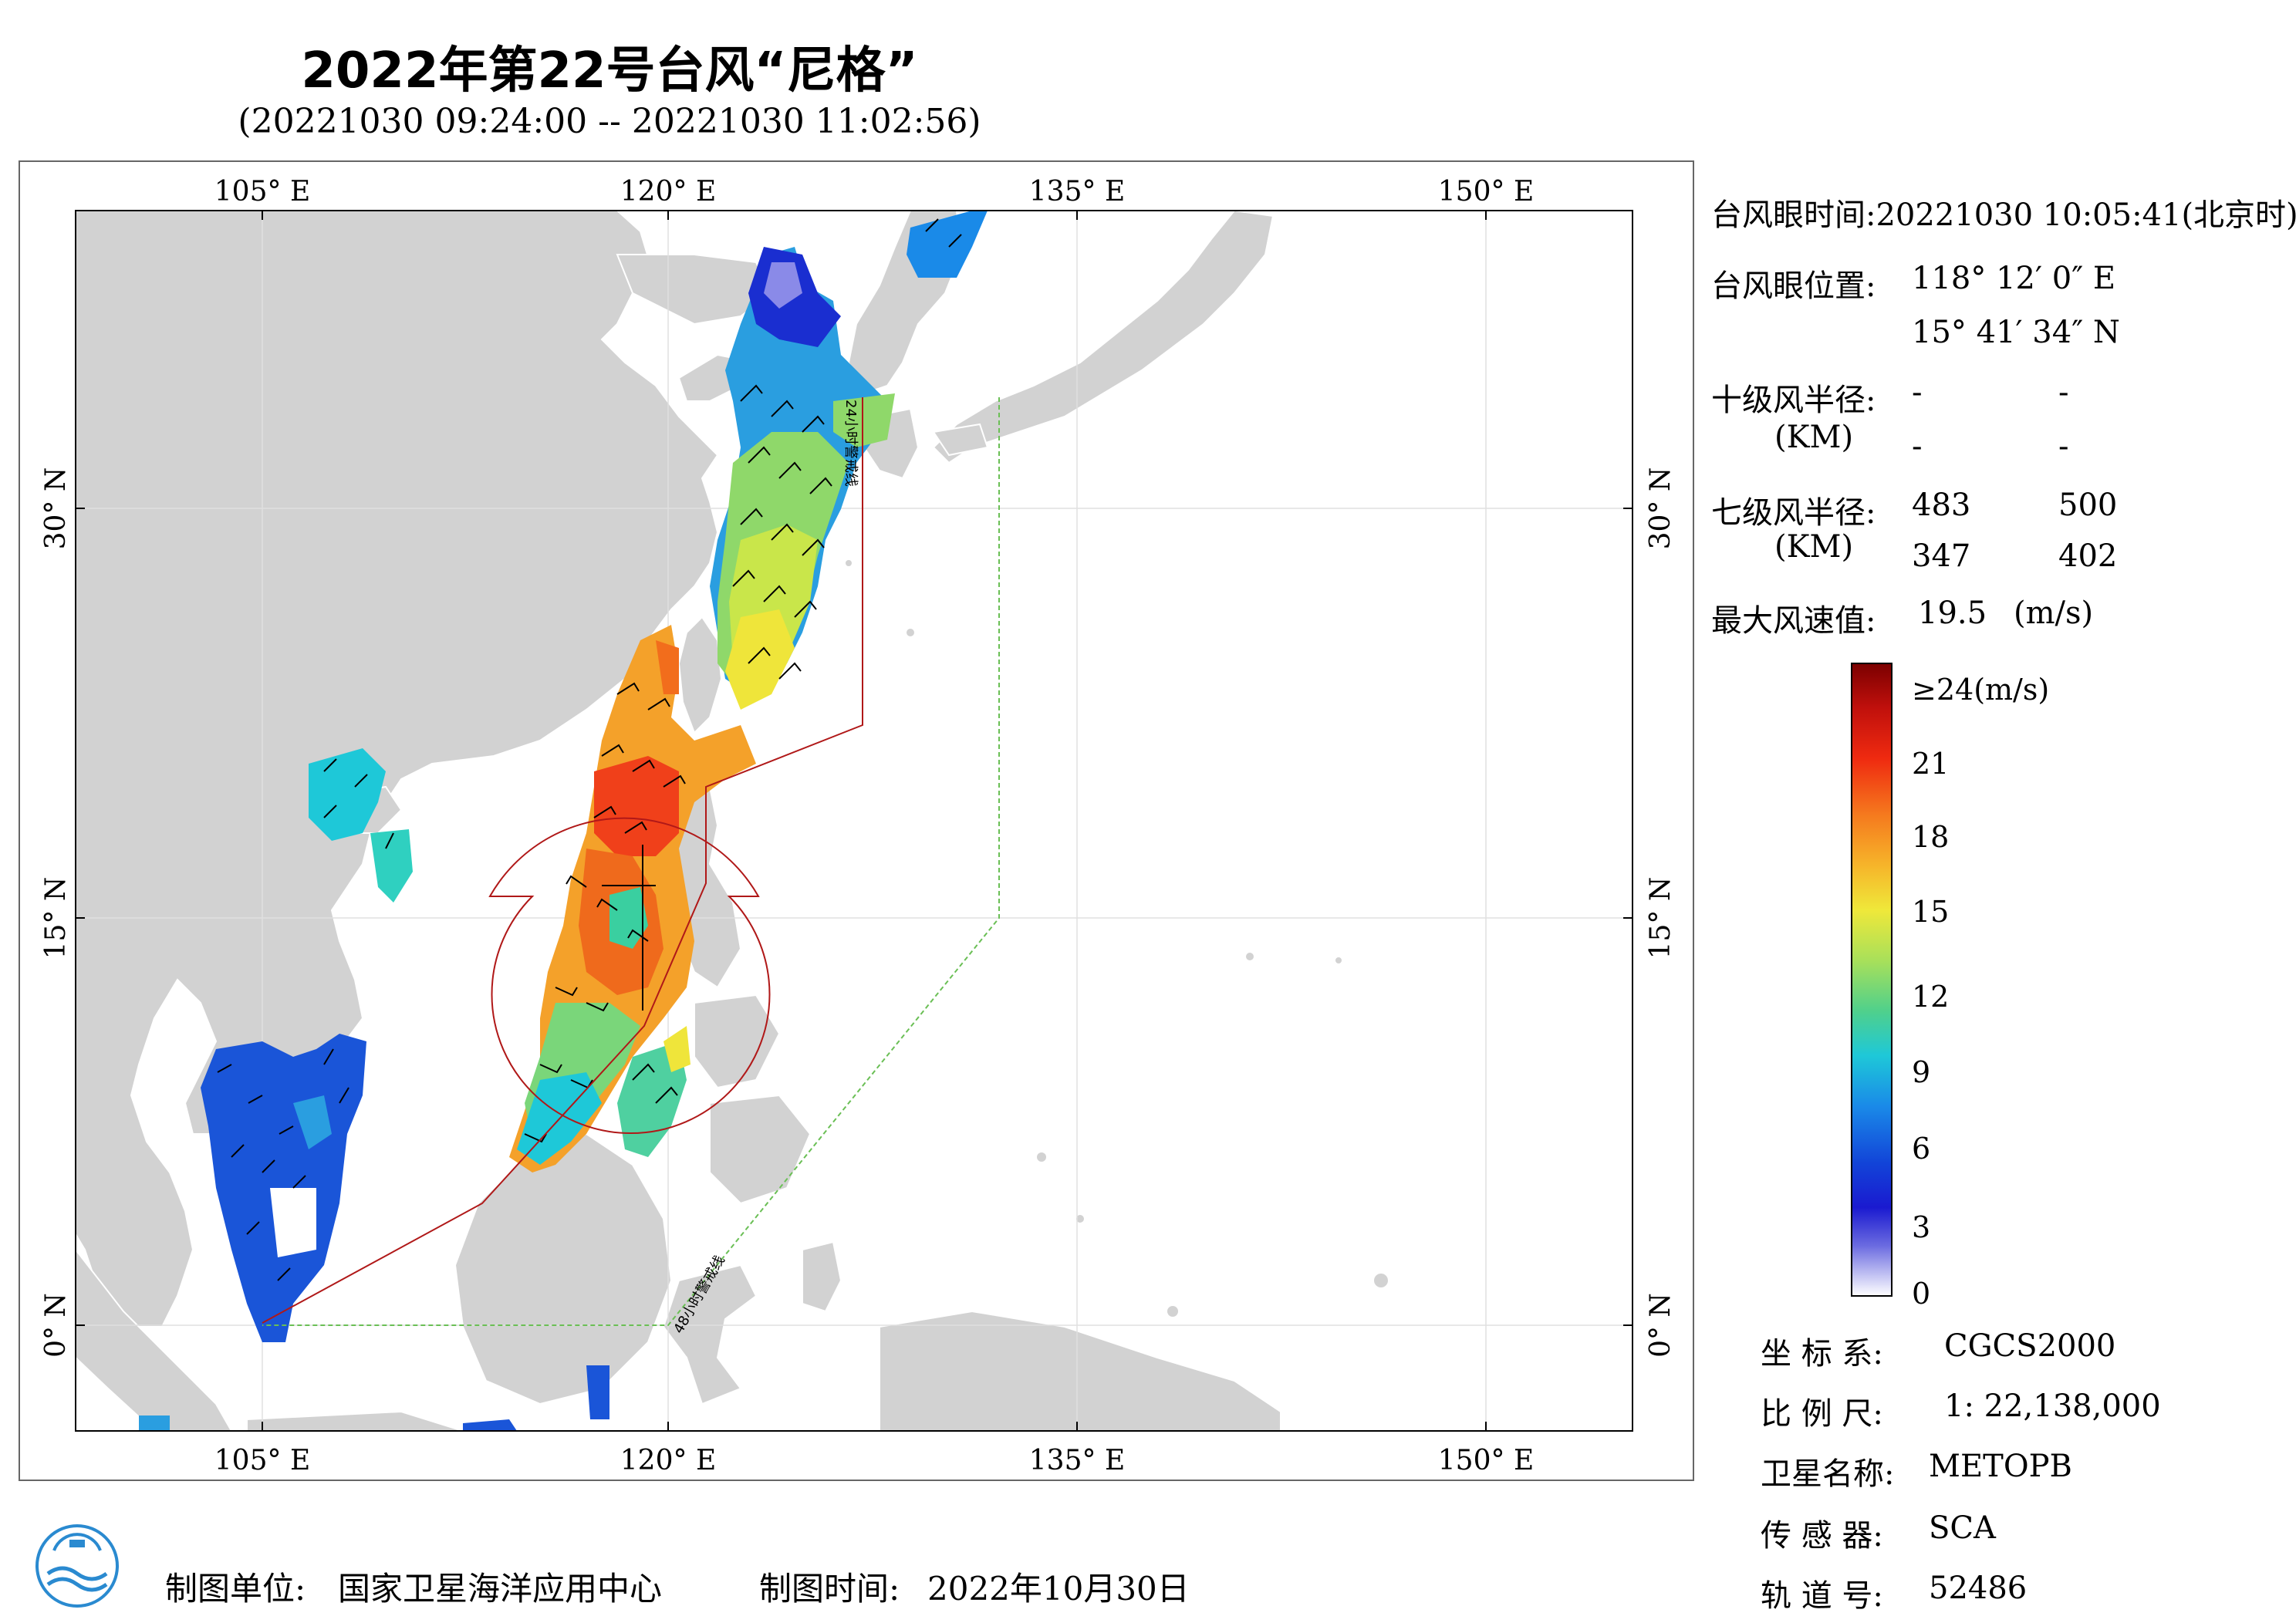  Describe the element at coordinates (1822, 1414) in the screenshot. I see `scale-label: 比 例 尺:` at that location.